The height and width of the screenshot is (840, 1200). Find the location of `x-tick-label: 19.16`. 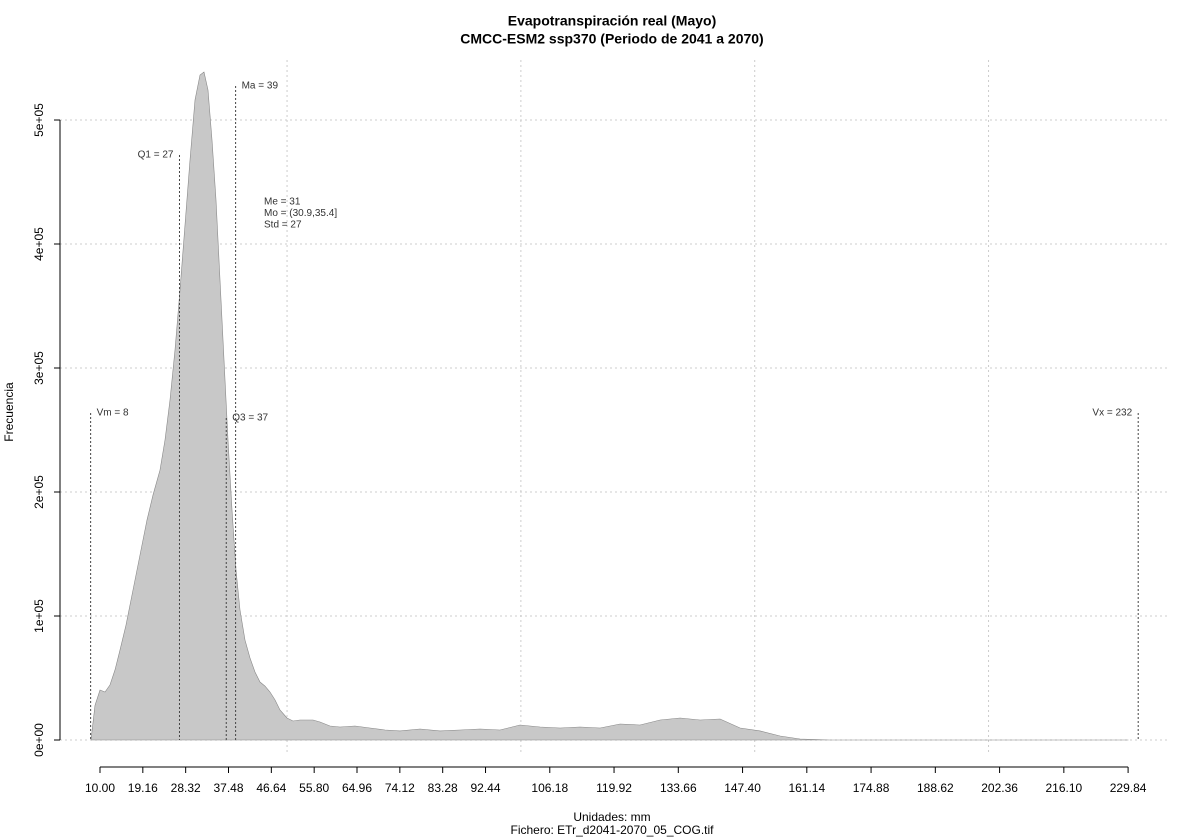

x-tick-label: 19.16 is located at coordinates (143, 788).